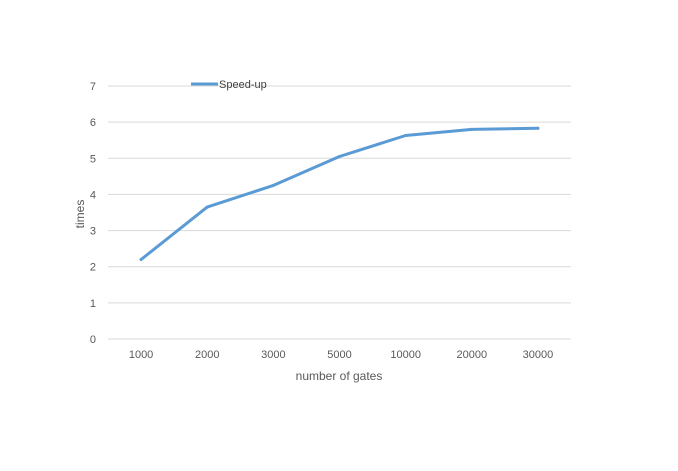 Image resolution: width=678 pixels, height=471 pixels. I want to click on x-tick-labels: 1000 2000 3000 5000 10000 20000 30000, so click(341, 355).